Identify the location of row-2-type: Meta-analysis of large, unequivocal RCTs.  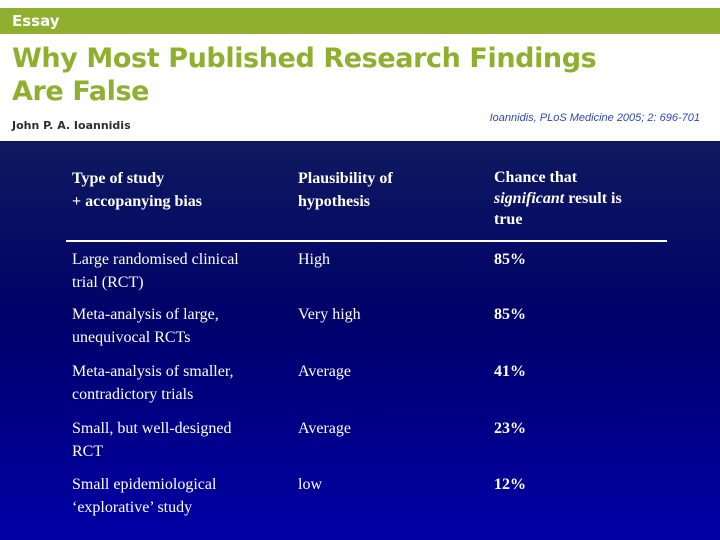
(177, 326).